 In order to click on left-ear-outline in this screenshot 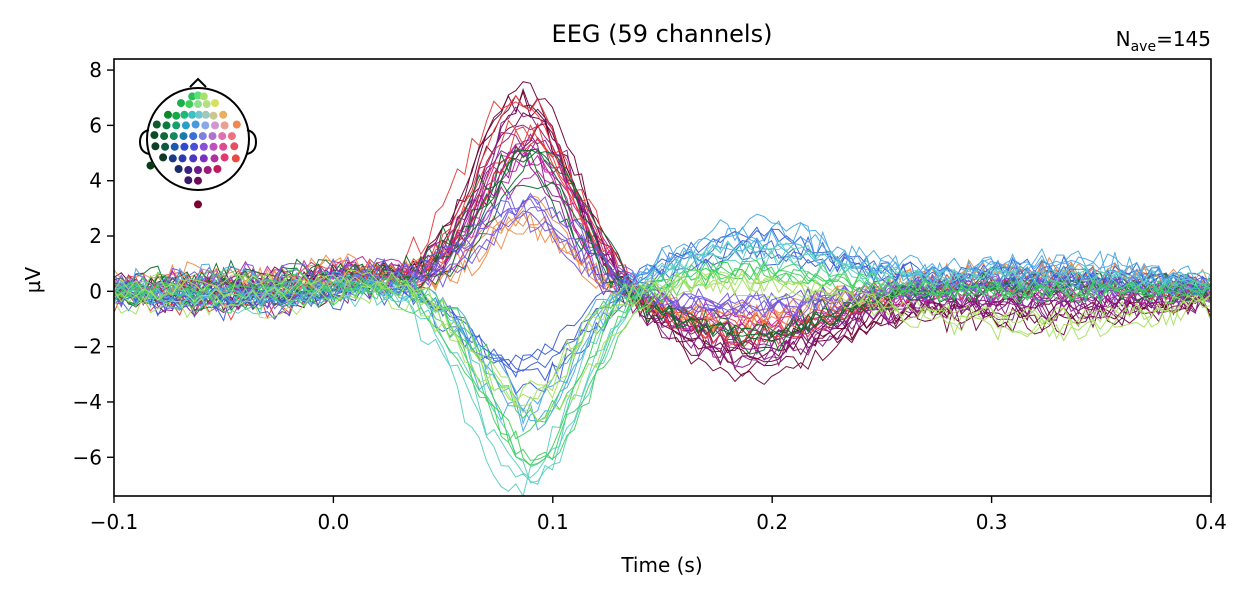, I will do `click(144, 142)`.